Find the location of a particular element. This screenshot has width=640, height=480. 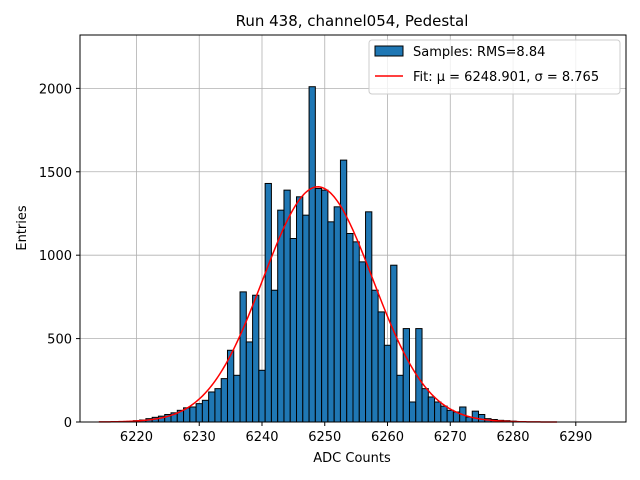

y-axis-label: Entries is located at coordinates (22, 228).